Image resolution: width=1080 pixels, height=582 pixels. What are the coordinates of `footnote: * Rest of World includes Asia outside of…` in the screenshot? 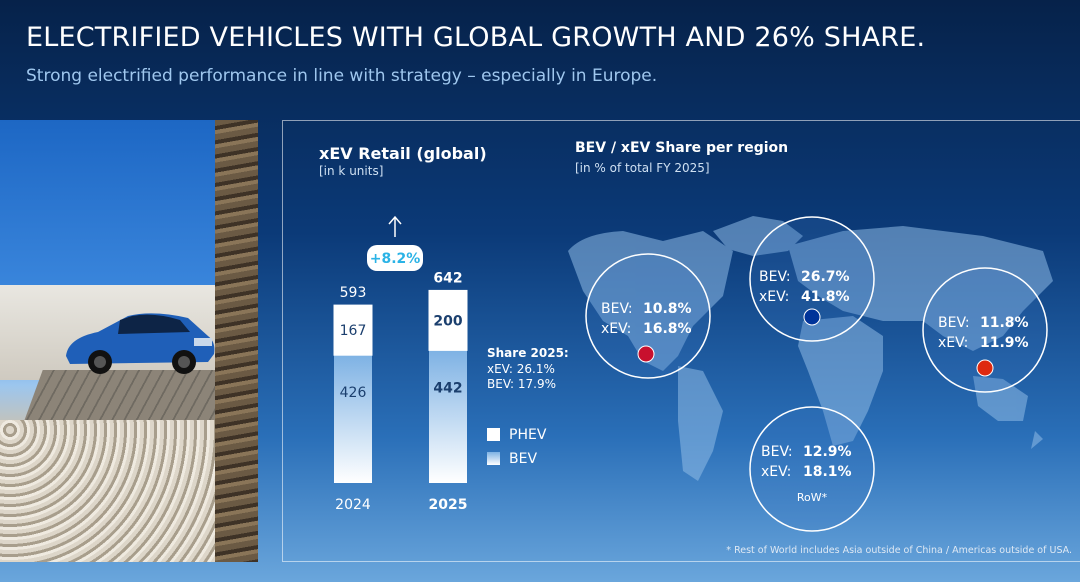 It's located at (899, 550).